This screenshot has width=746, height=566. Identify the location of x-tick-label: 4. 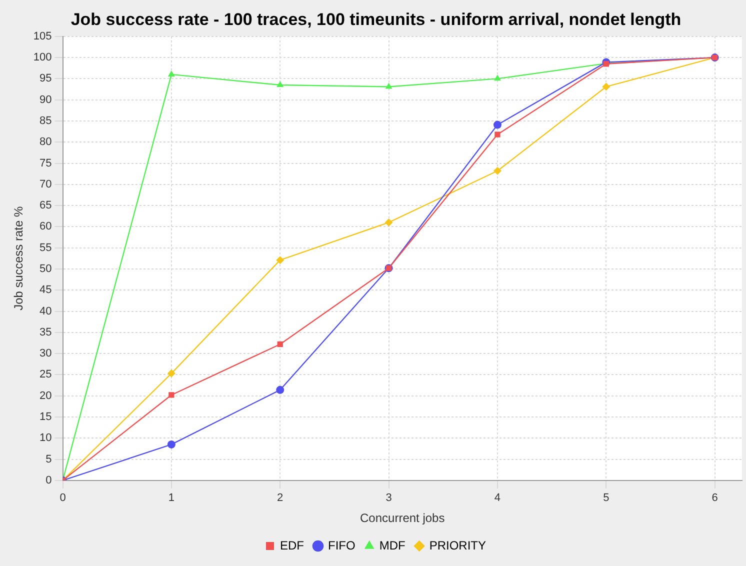
(497, 498).